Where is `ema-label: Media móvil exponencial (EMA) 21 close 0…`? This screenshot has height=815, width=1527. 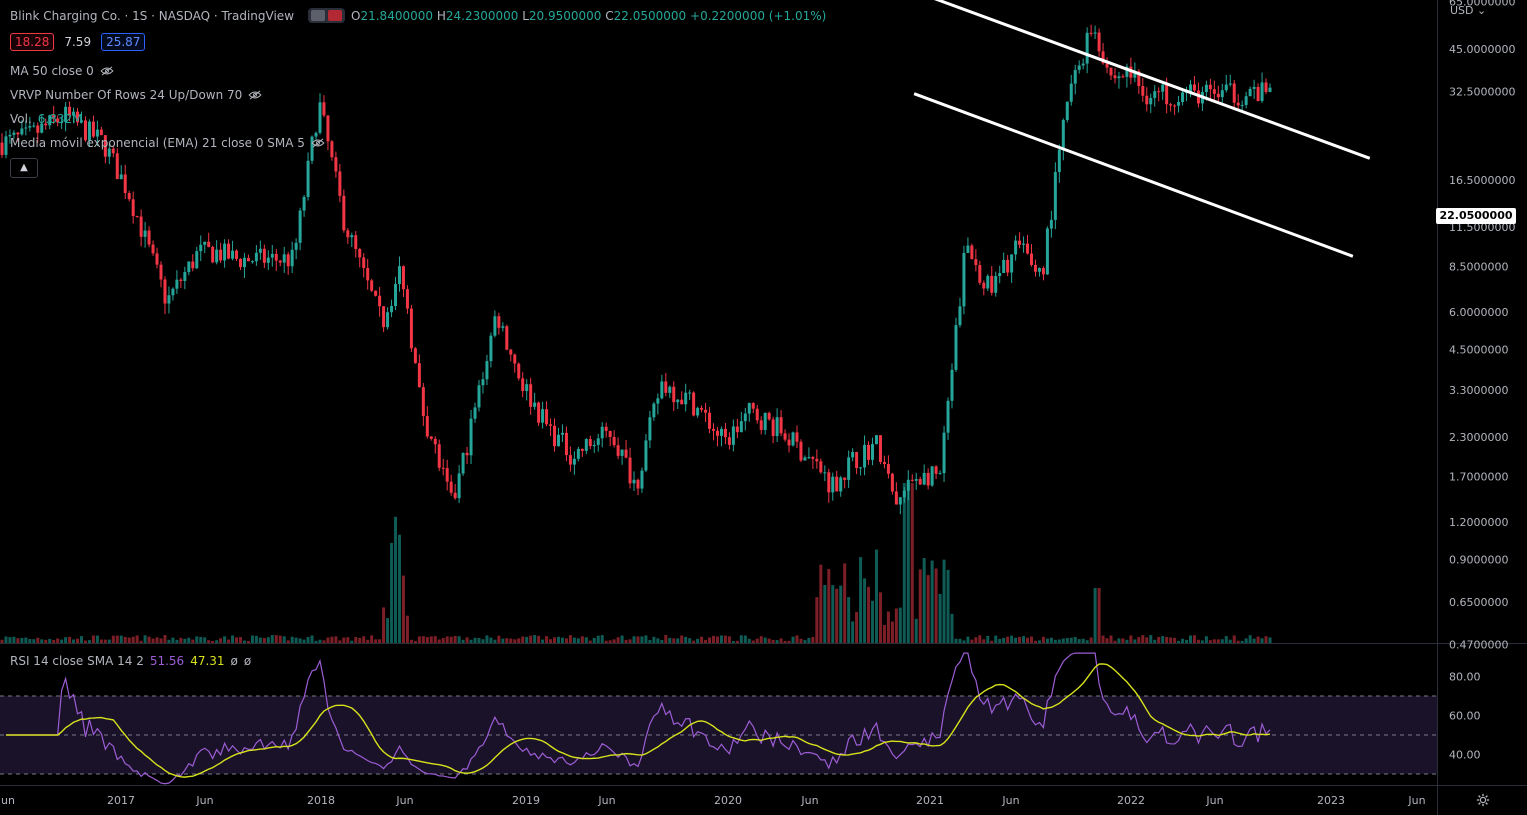 ema-label: Media móvil exponencial (EMA) 21 close 0… is located at coordinates (157, 143).